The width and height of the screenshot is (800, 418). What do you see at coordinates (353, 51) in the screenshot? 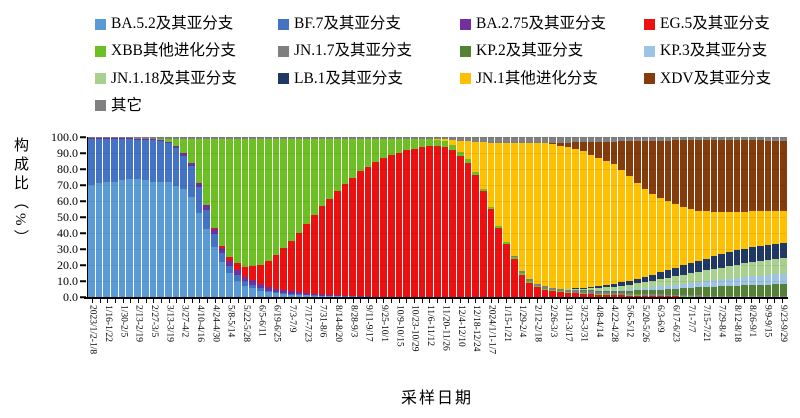
I see `legend-label: JN.1.7及其亚分支` at bounding box center [353, 51].